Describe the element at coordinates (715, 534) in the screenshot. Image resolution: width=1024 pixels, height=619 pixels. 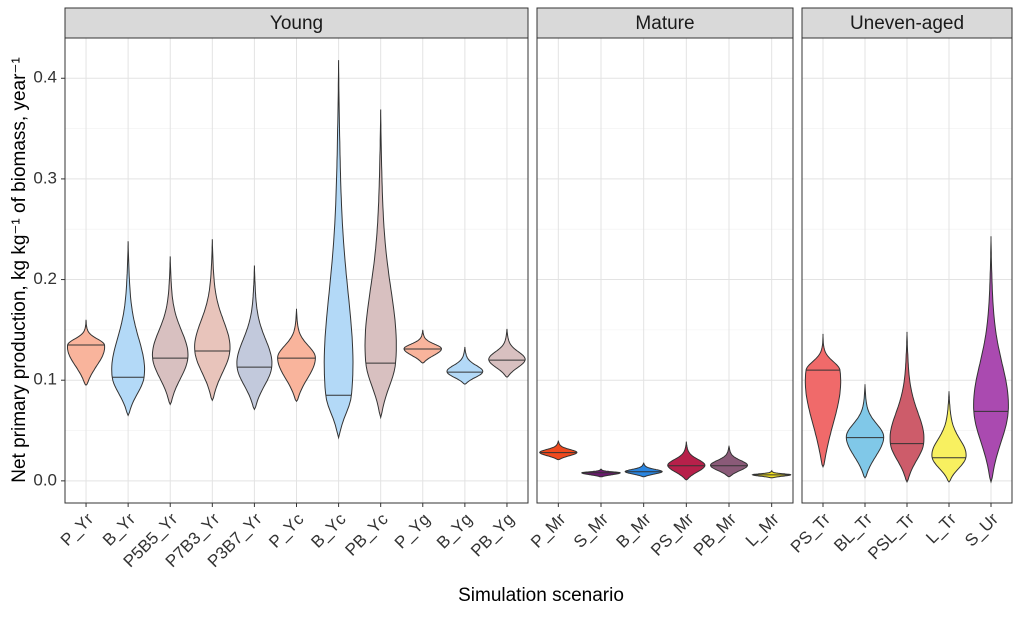
I see `x-tick-label: PB_Mr` at that location.